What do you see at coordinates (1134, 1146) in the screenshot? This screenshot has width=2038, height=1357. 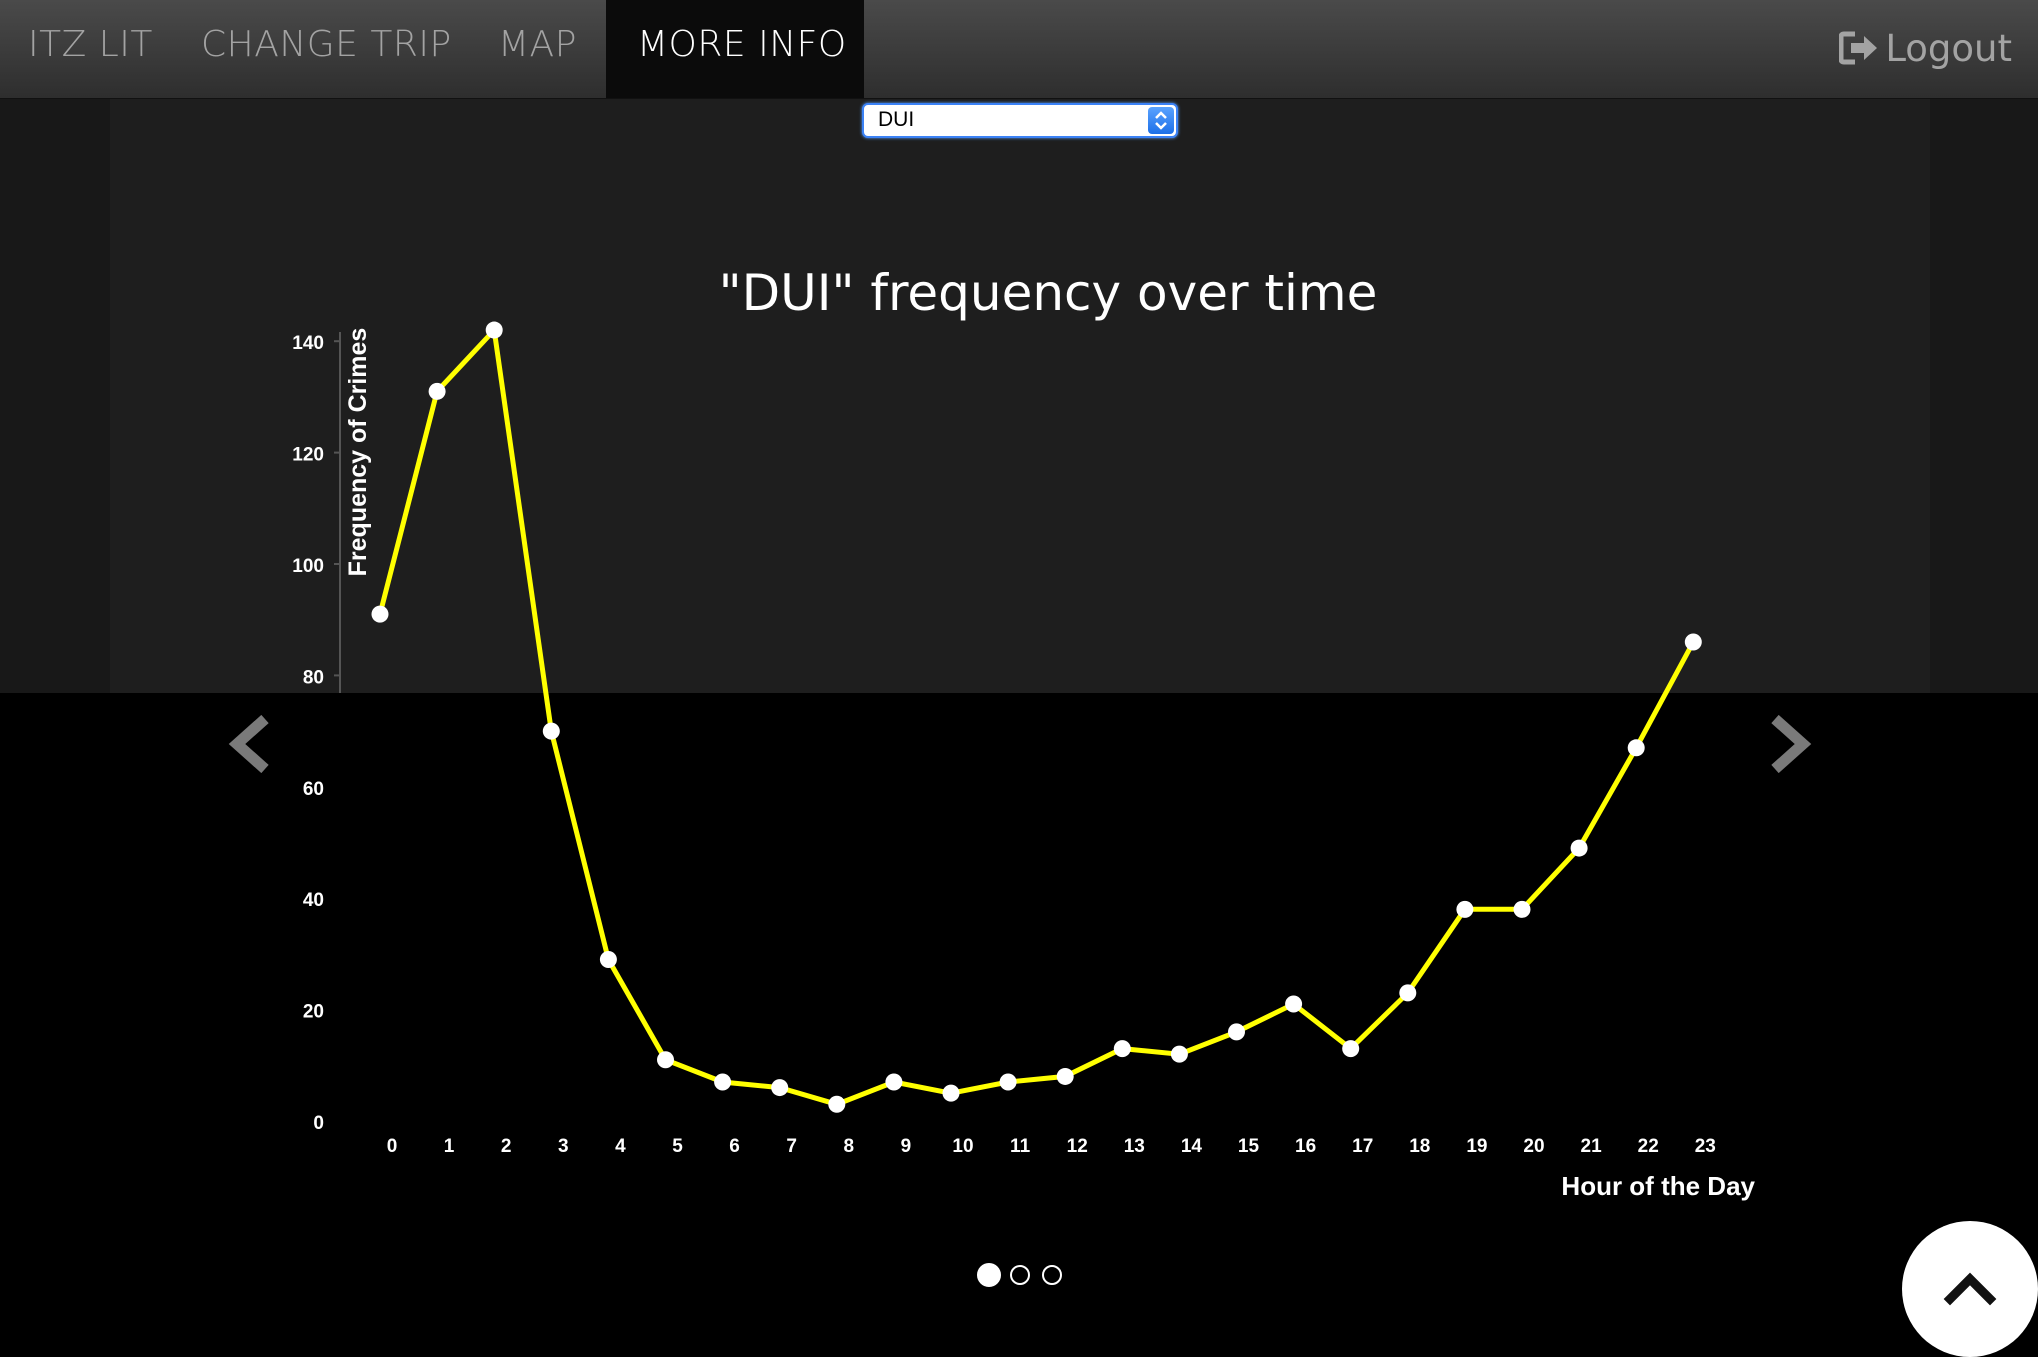 I see `x-tick-label: 13` at bounding box center [1134, 1146].